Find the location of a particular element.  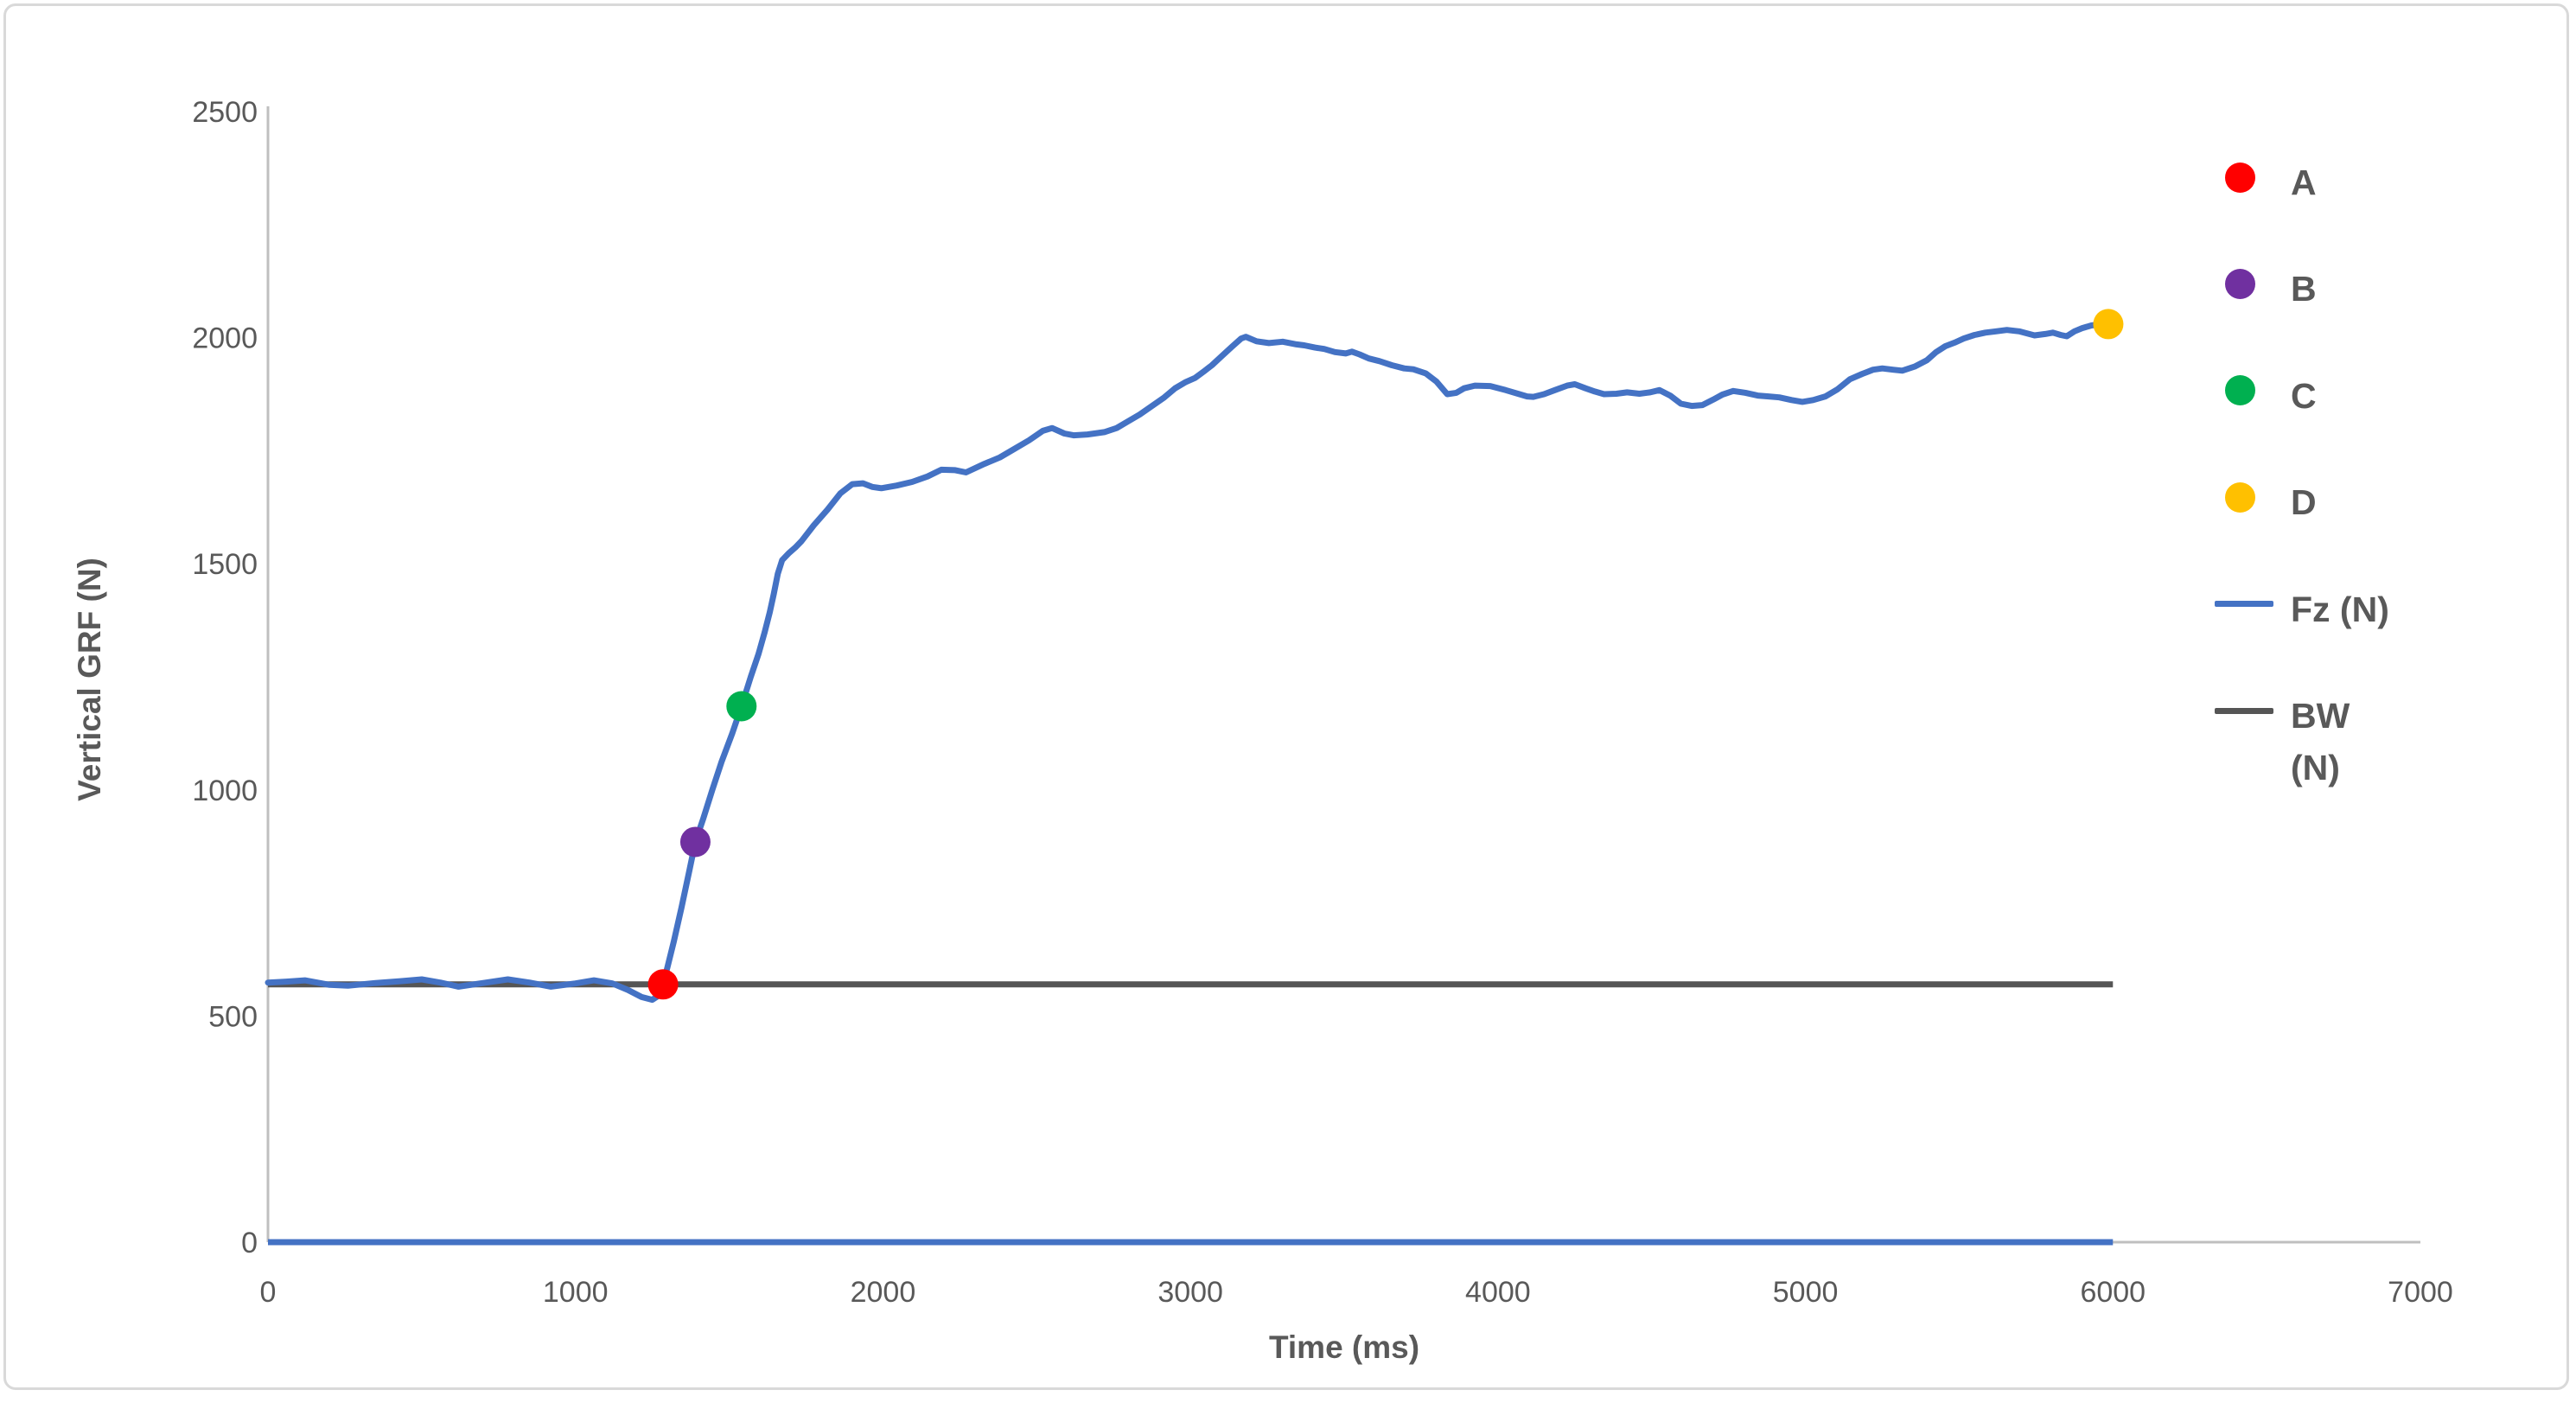

legend-label-line: (N) is located at coordinates (2315, 767).